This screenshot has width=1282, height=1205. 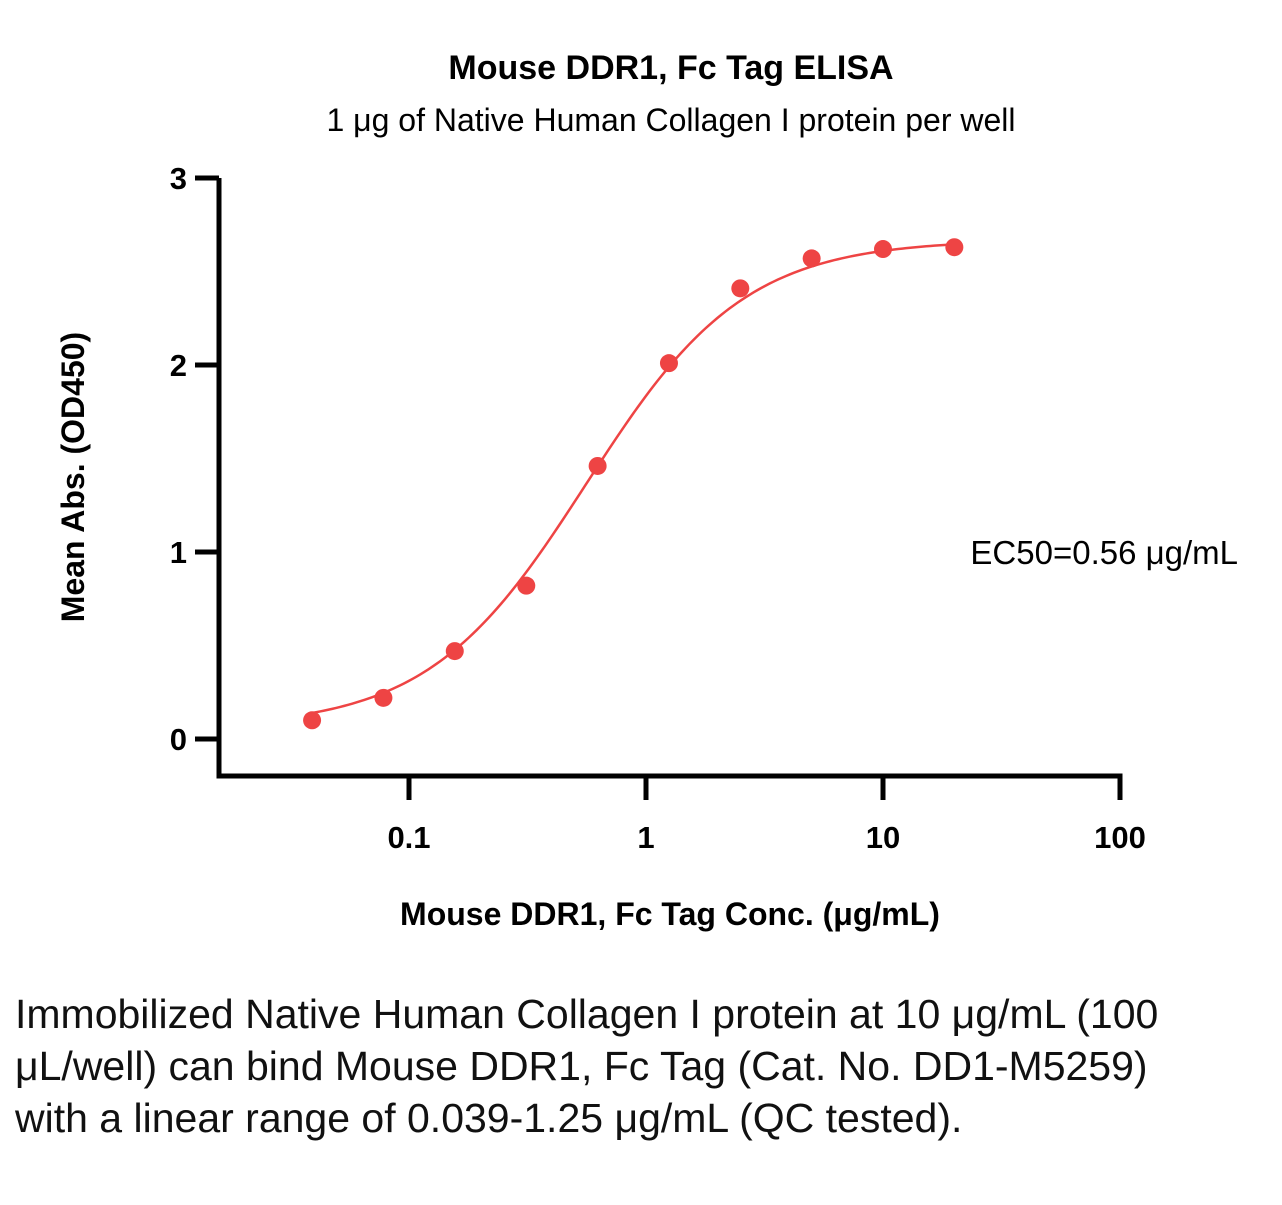 I want to click on y-tick-label: 0, so click(x=178, y=739).